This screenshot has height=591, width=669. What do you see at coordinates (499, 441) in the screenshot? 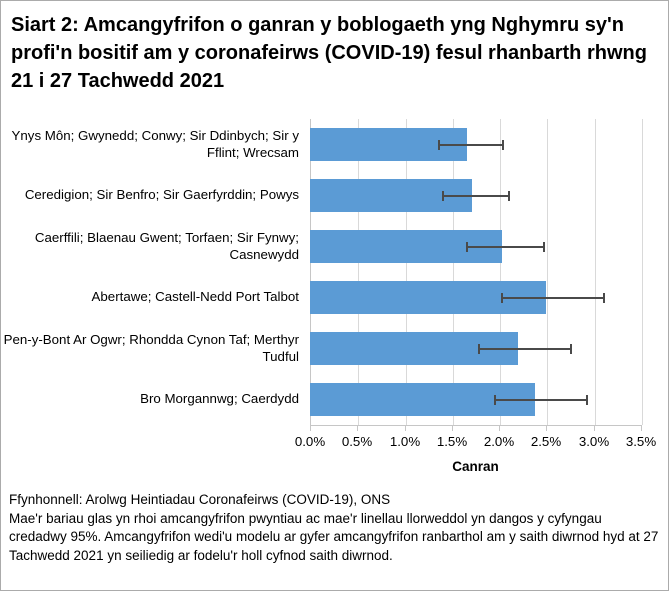
I see `x-tick-label: 2.0%` at bounding box center [499, 441].